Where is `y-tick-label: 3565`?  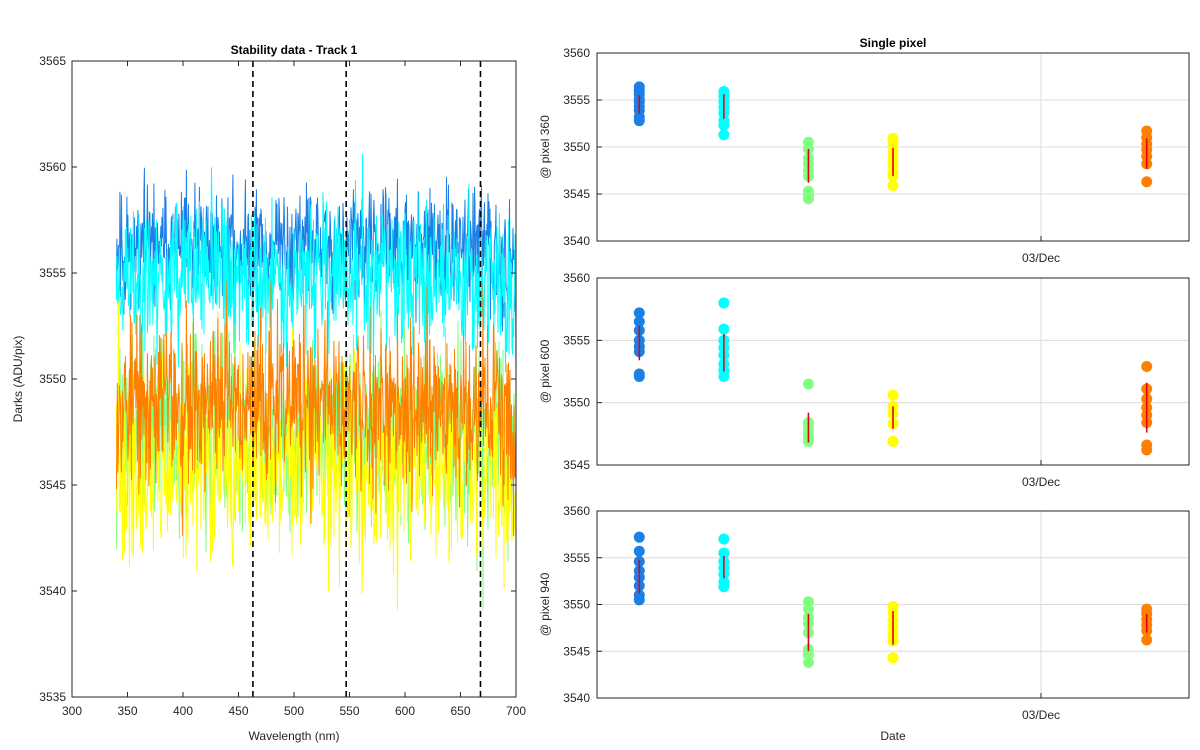
y-tick-label: 3565 is located at coordinates (52, 61).